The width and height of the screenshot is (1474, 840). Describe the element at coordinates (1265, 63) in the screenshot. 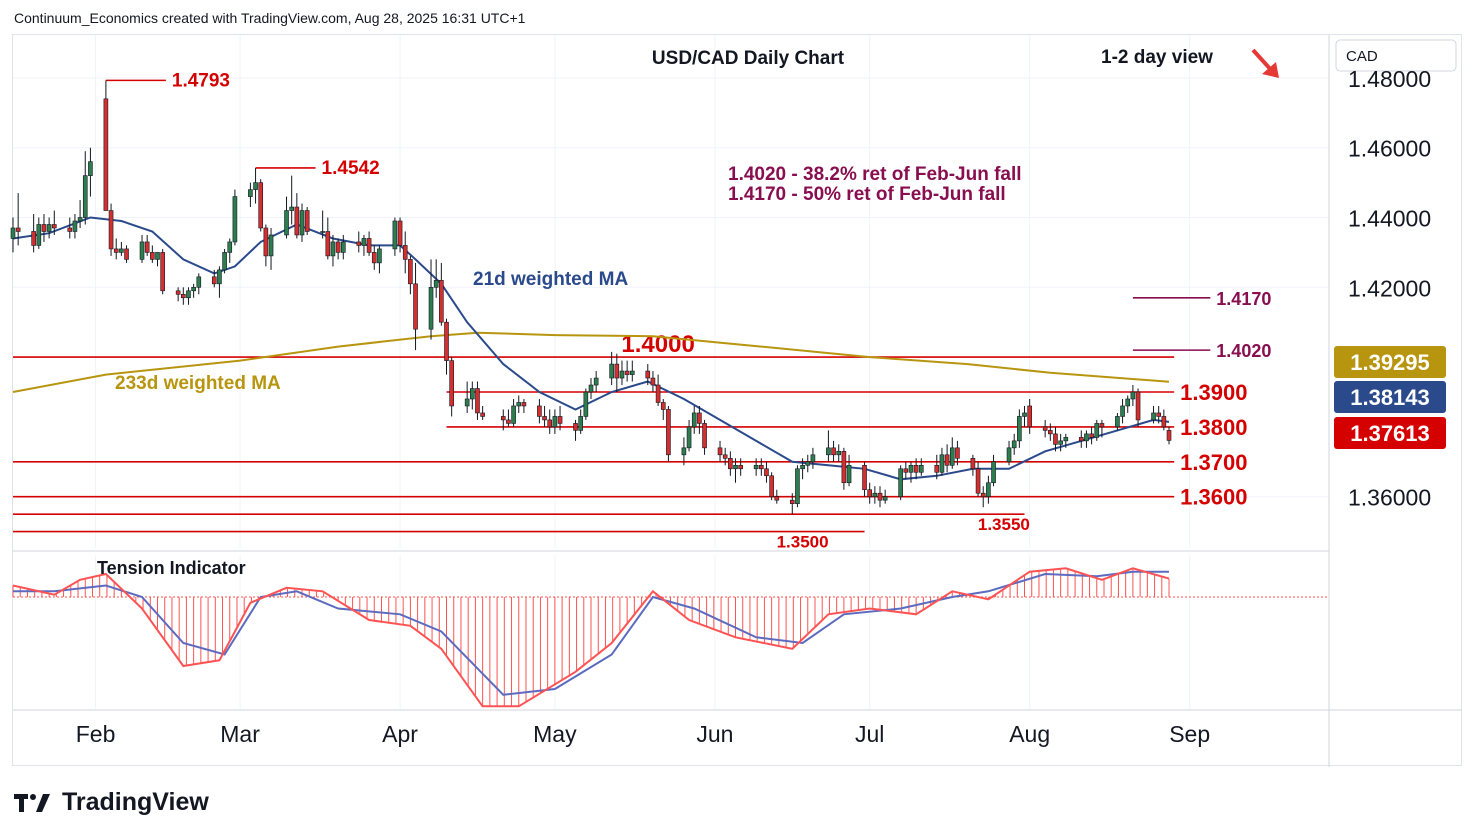

I see `down-right-arrow-icon` at that location.